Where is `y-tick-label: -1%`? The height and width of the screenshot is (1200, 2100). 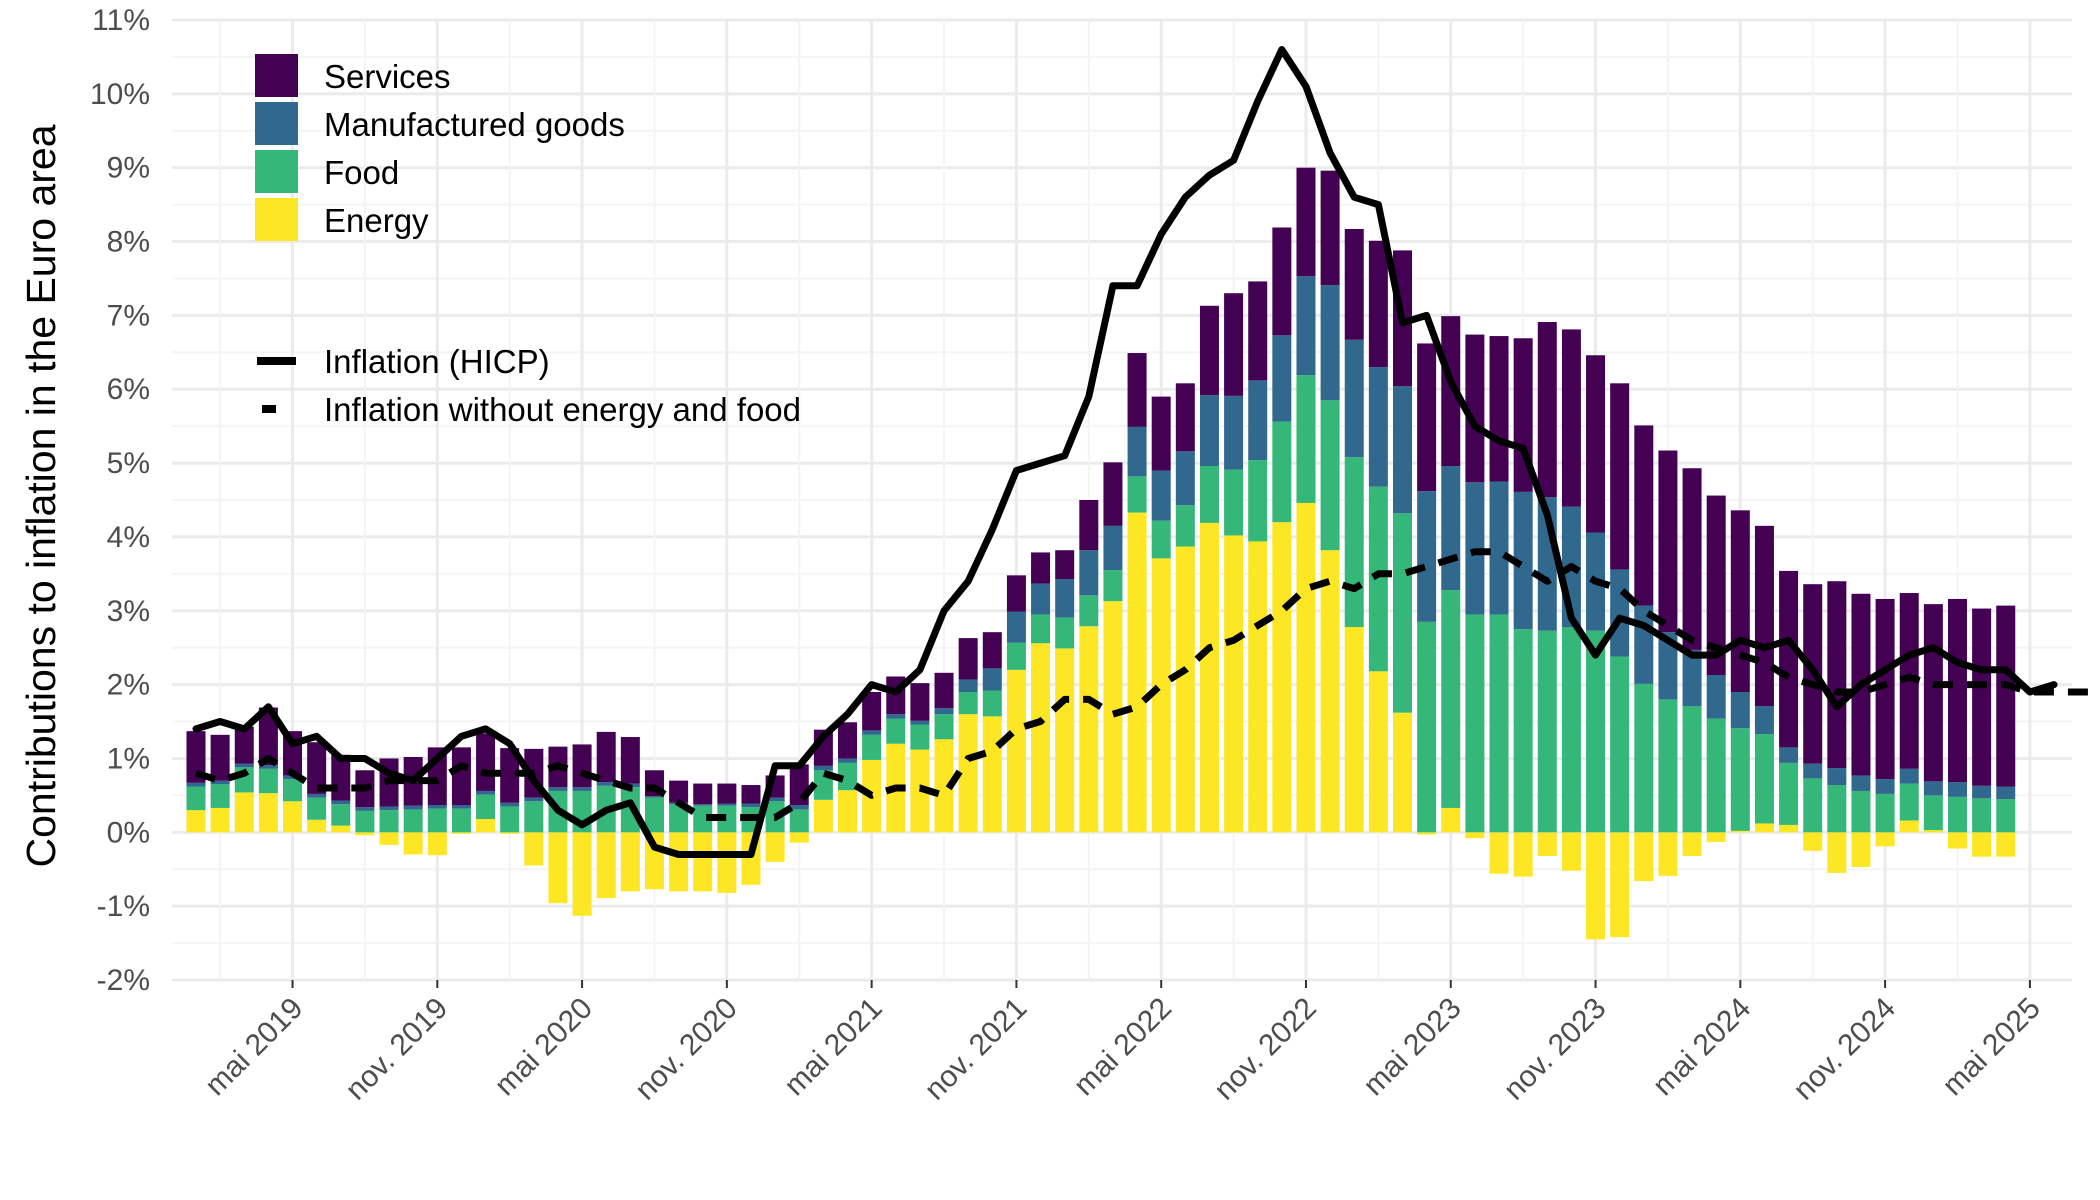 y-tick-label: -1% is located at coordinates (123, 906).